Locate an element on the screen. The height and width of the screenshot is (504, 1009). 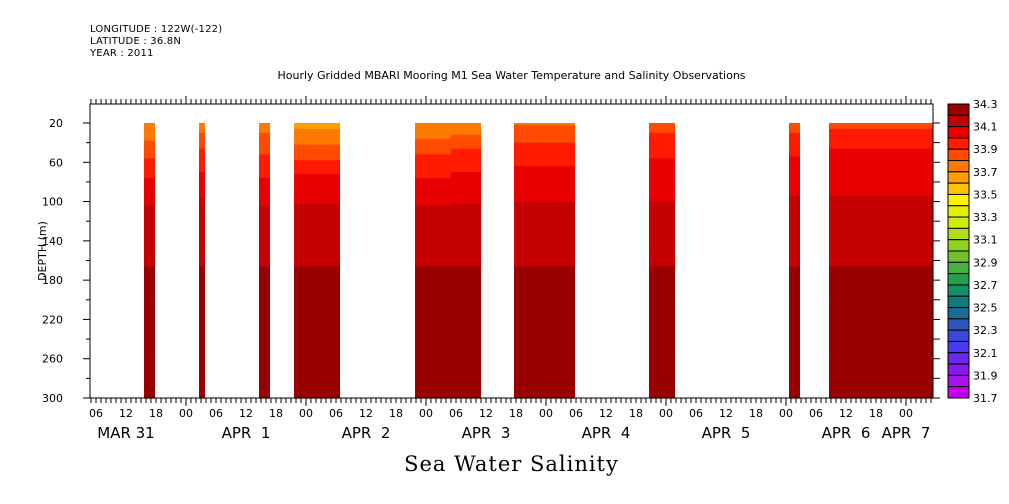
colorbar-label: 32.9 is located at coordinates (985, 262).